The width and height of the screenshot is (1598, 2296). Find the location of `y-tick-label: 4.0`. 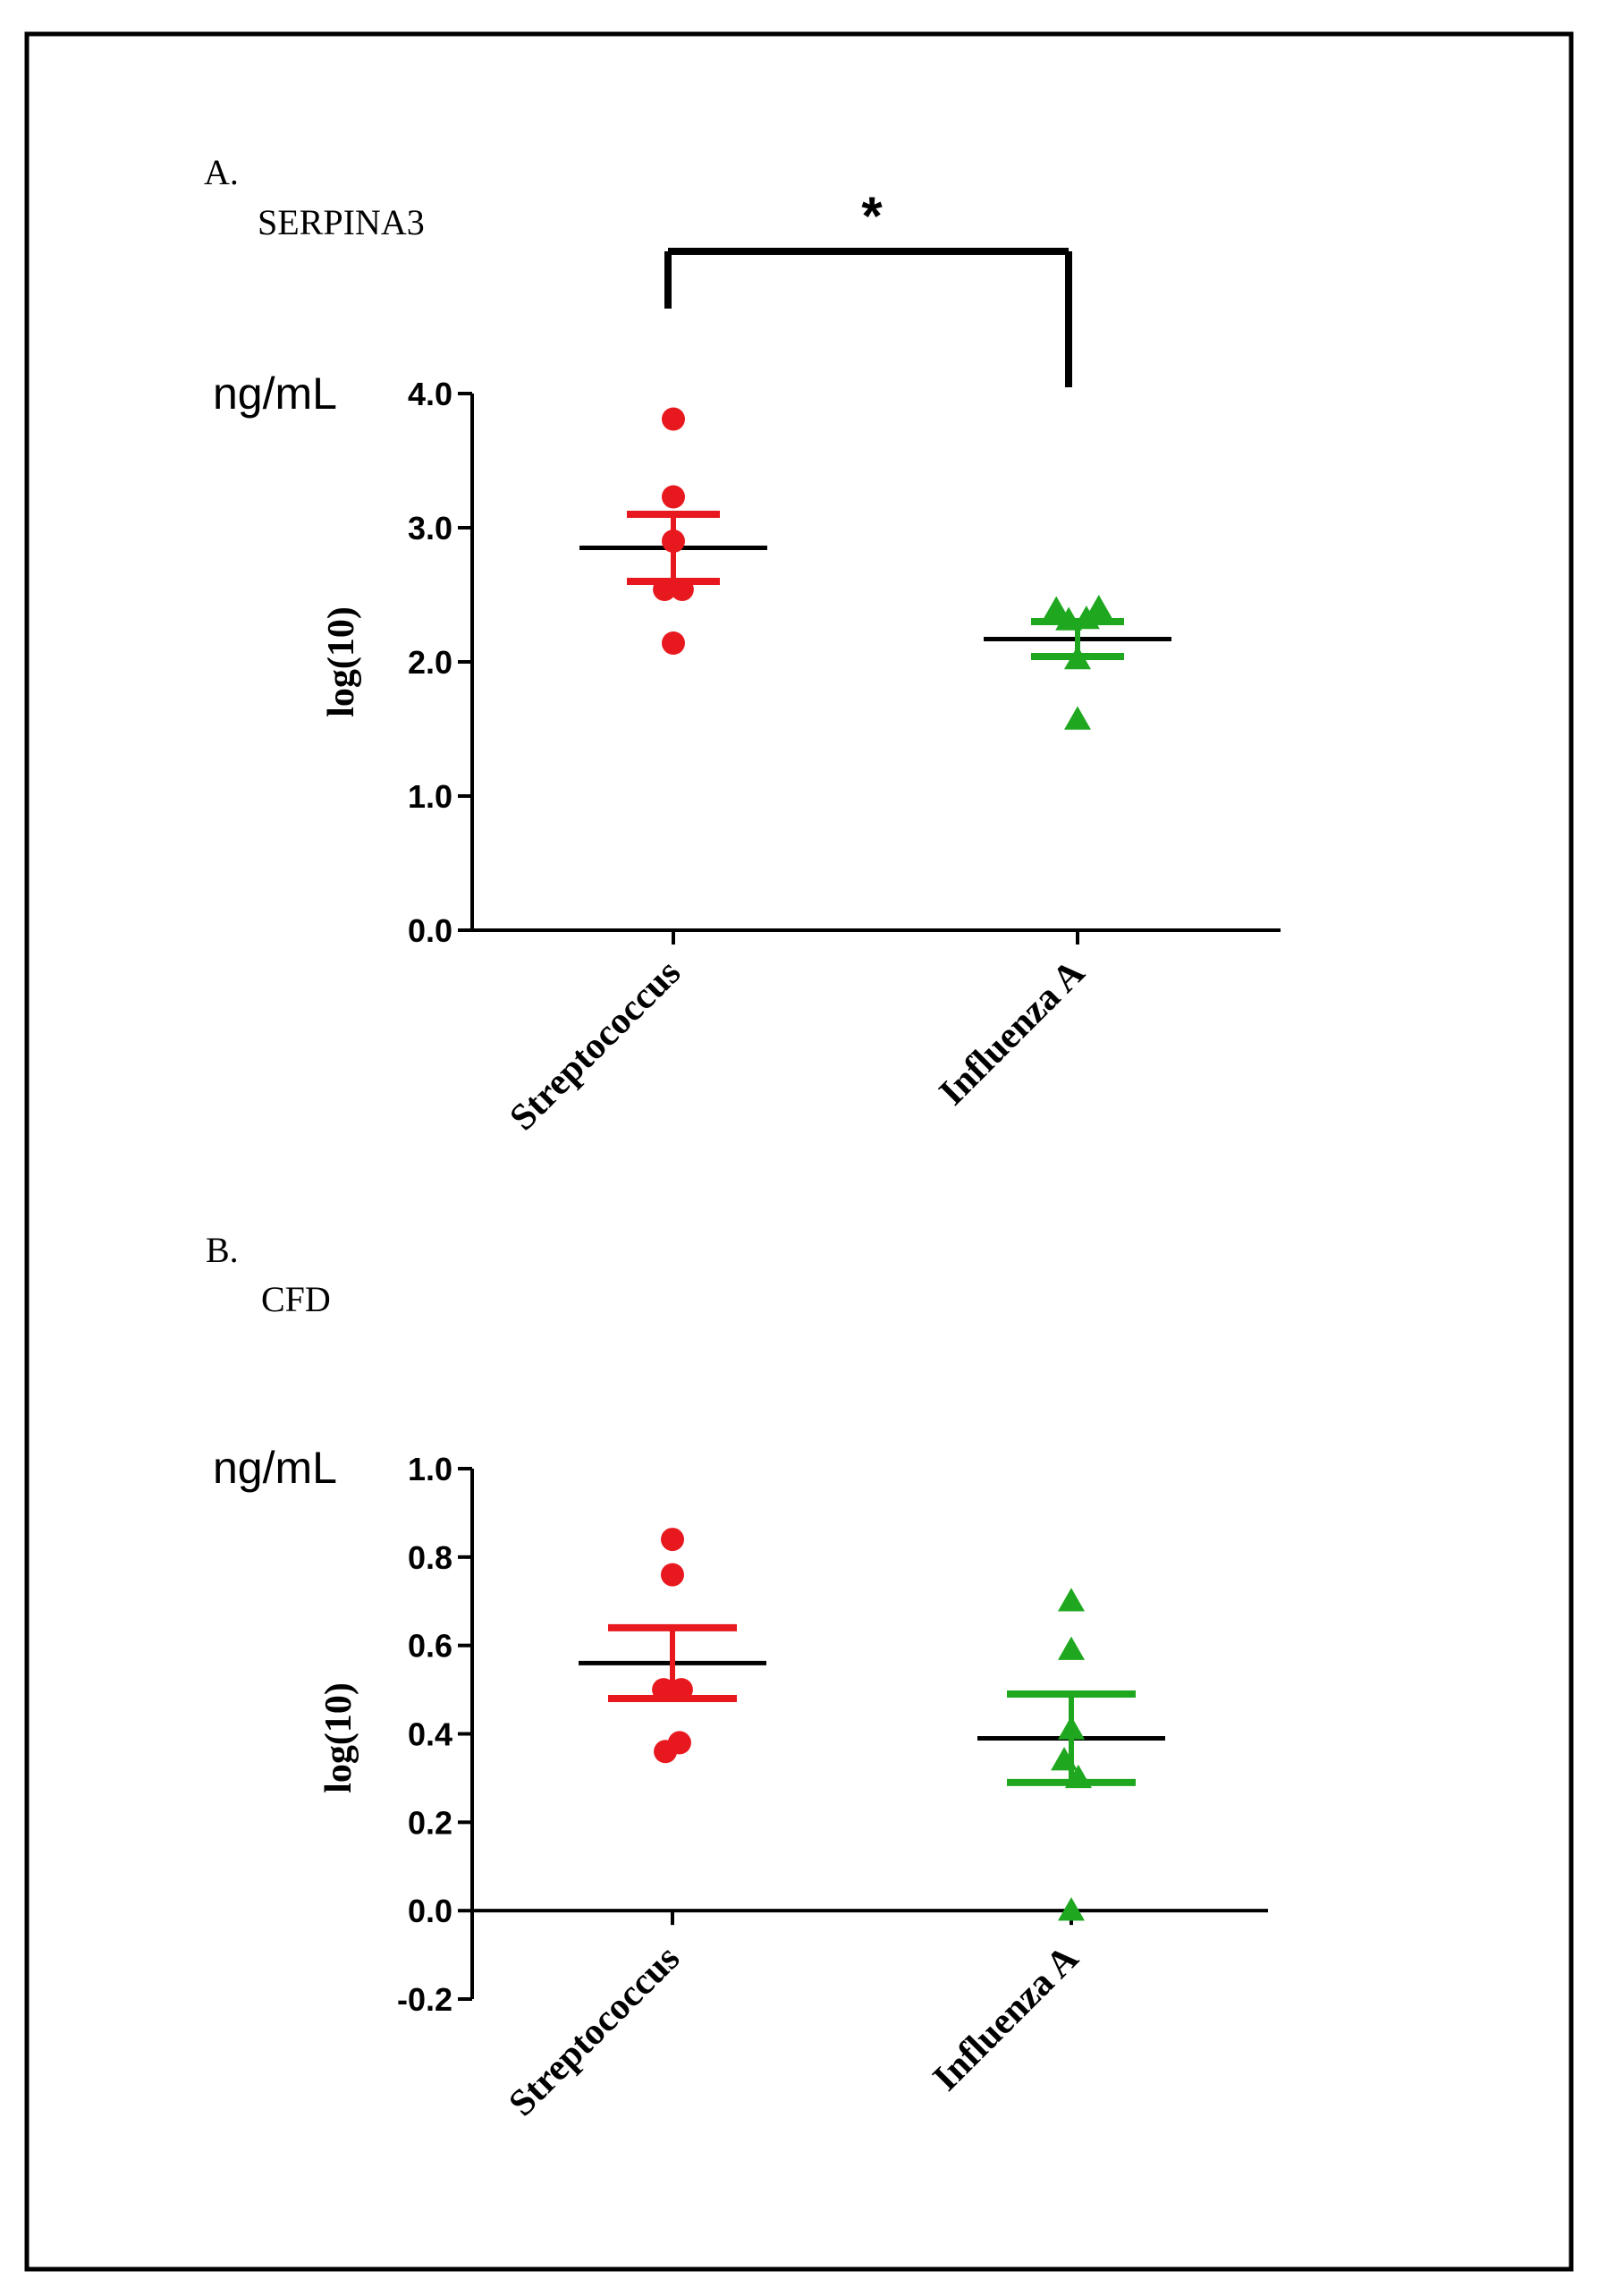

y-tick-label: 4.0 is located at coordinates (430, 394).